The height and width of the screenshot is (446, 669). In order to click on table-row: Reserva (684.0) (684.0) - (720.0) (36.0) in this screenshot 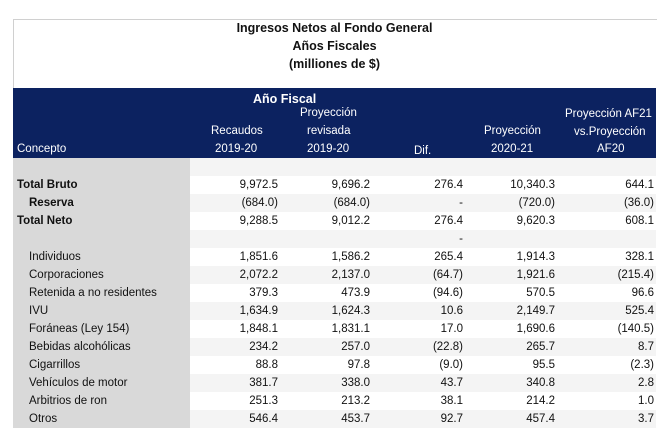, I will do `click(334, 203)`.